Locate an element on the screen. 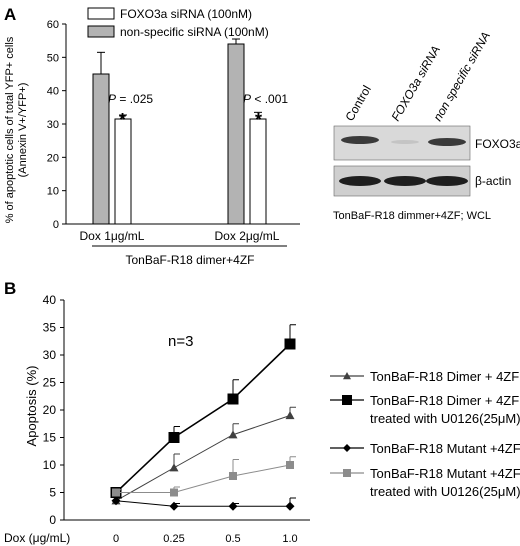 This screenshot has width=520, height=546. panel-a-y-tick-label: 20 is located at coordinates (53, 158).